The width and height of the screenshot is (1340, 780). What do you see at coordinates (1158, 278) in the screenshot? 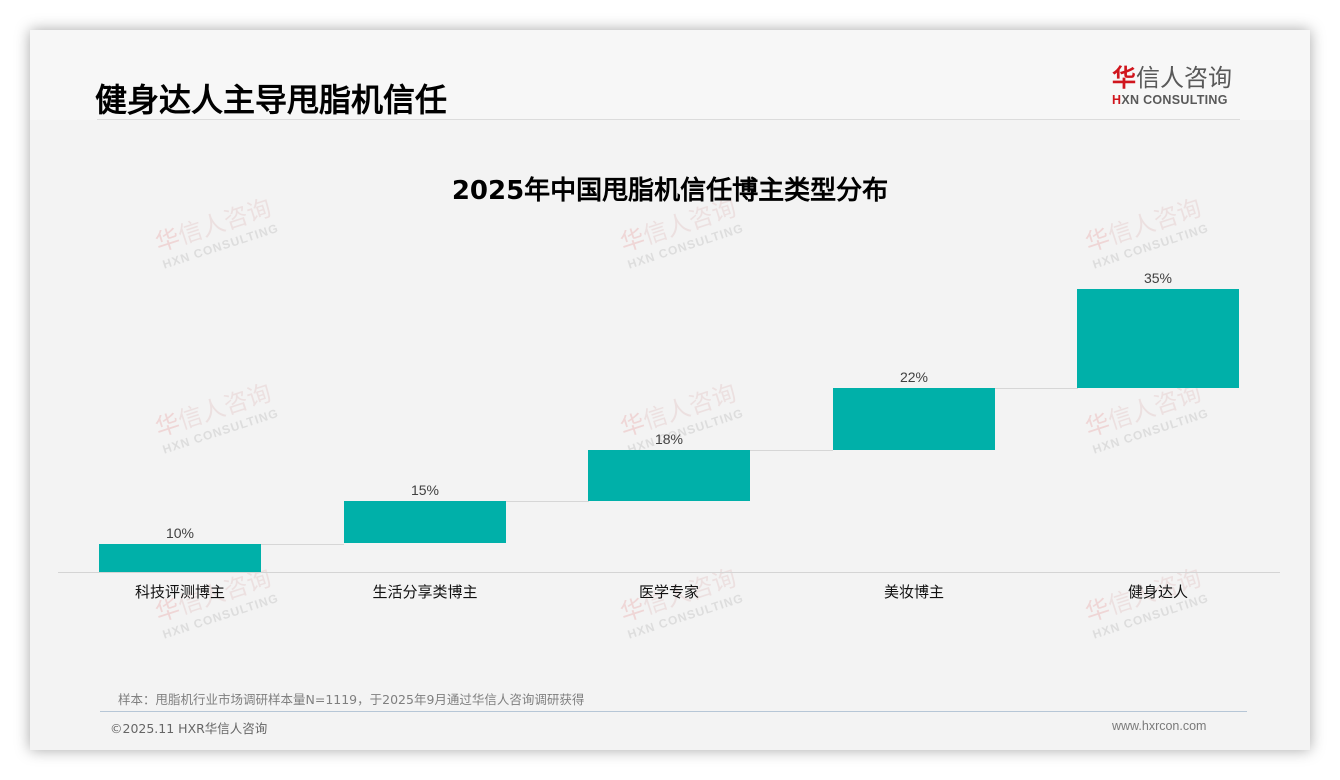
I see `bar-value-label: 35%` at bounding box center [1158, 278].